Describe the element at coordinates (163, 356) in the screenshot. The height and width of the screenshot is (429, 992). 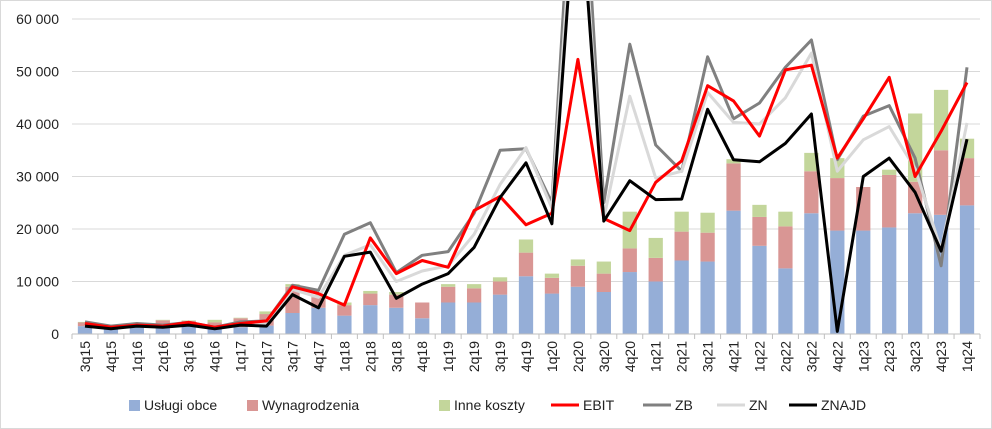
I see `x-tick-label: 2q16` at that location.